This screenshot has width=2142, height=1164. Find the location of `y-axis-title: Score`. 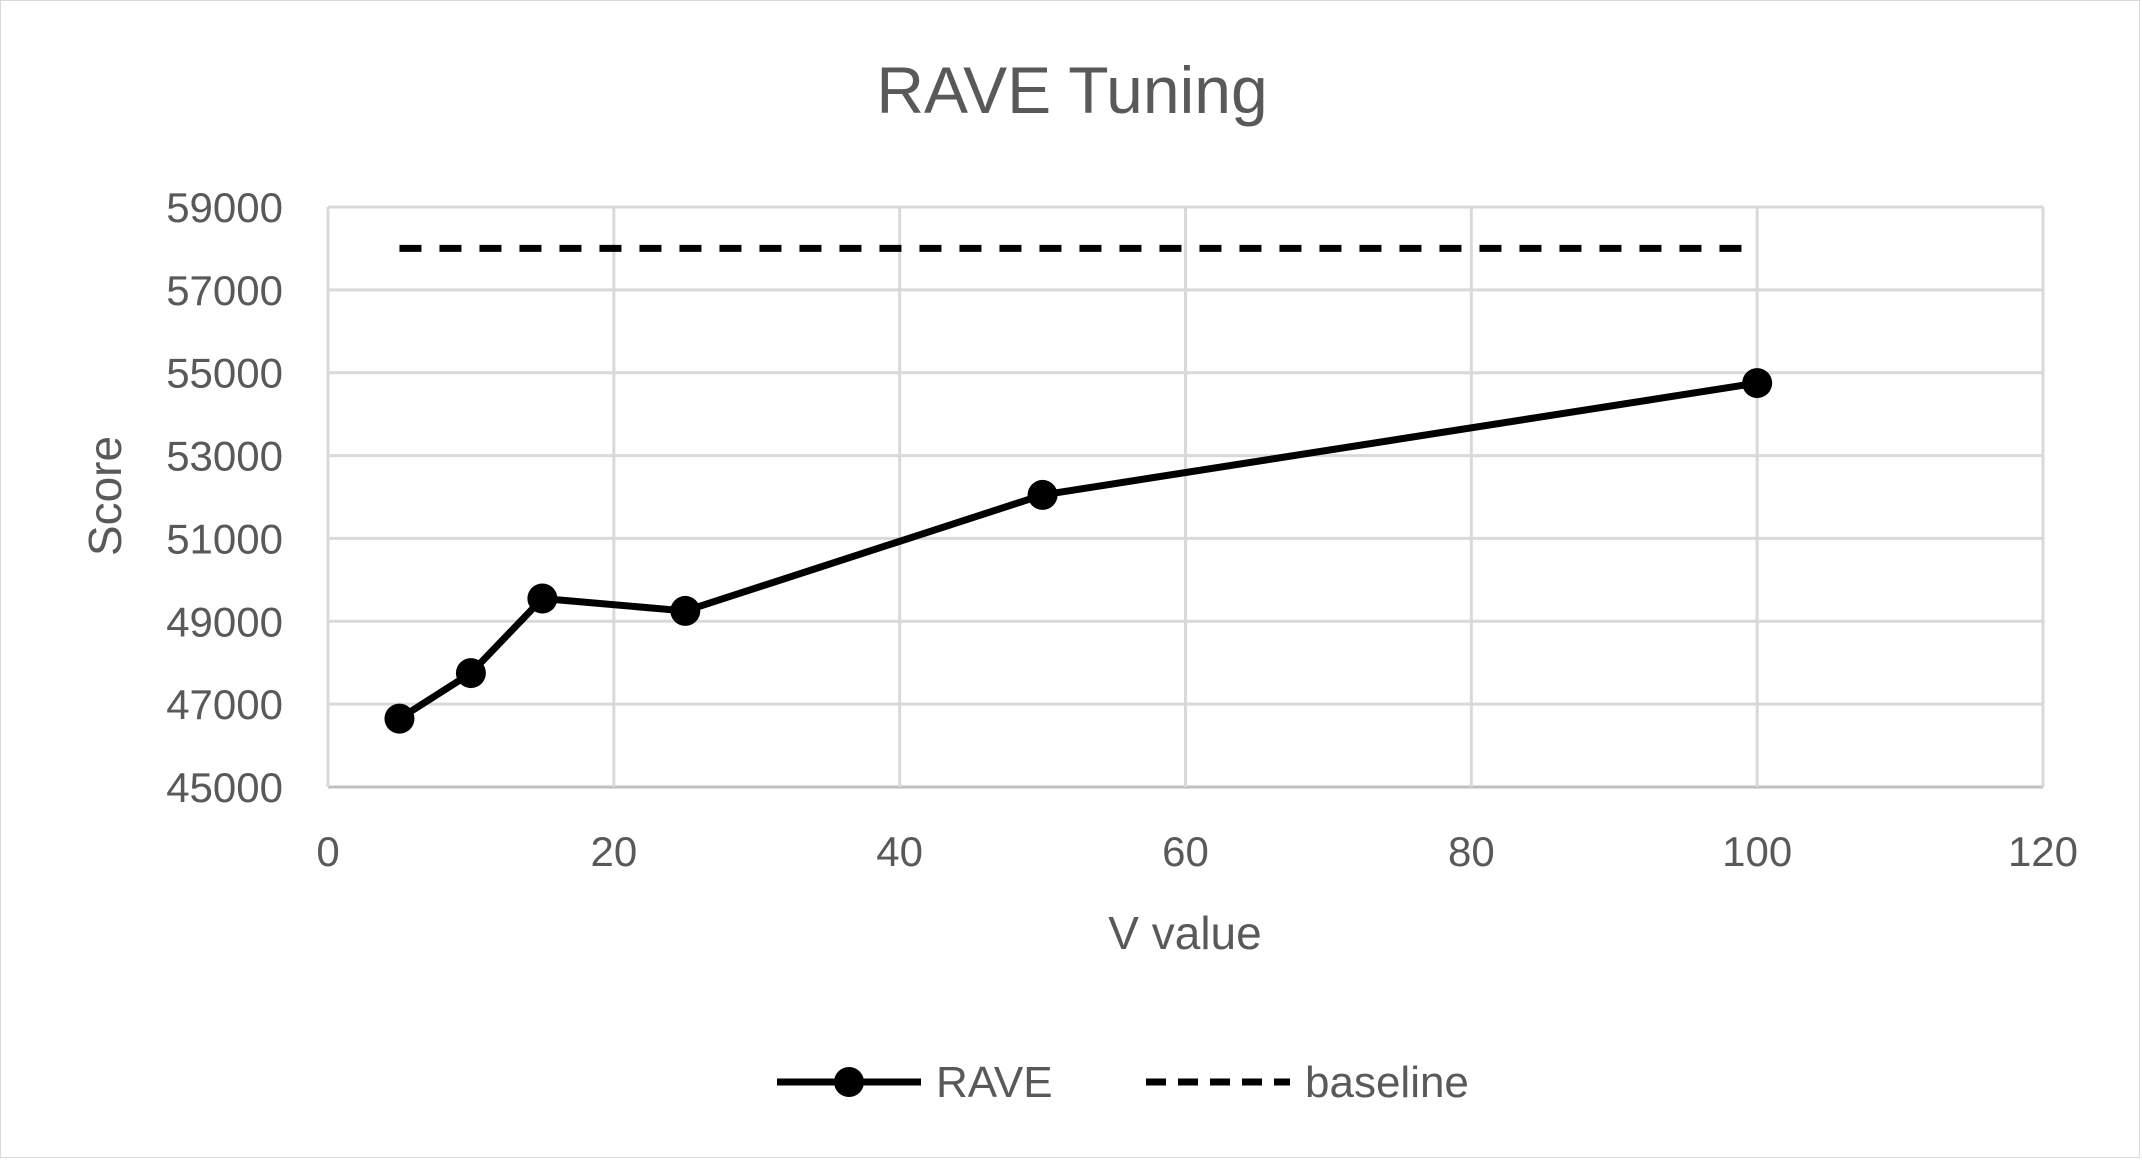

y-axis-title: Score is located at coordinates (105, 496).